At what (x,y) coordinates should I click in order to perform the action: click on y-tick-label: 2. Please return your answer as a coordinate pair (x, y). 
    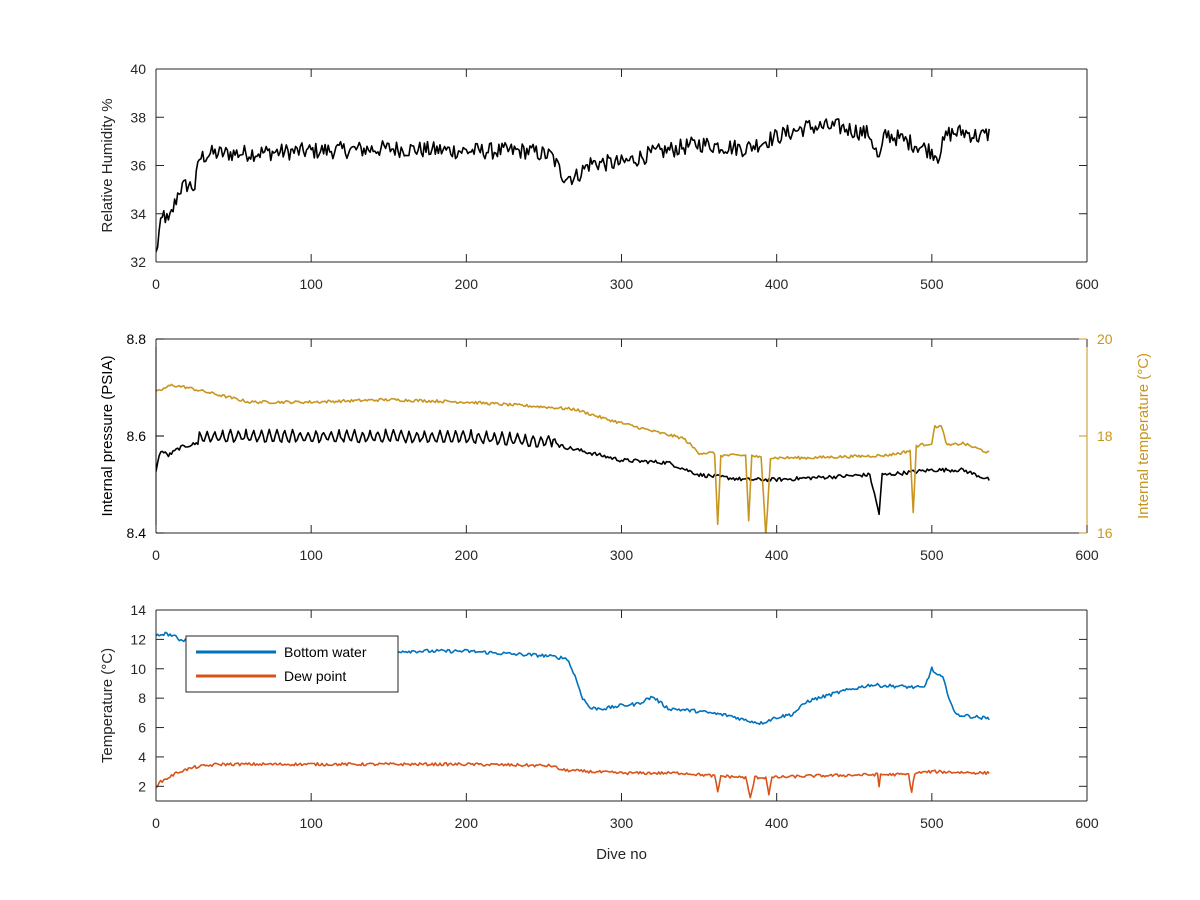
    Looking at the image, I should click on (142, 786).